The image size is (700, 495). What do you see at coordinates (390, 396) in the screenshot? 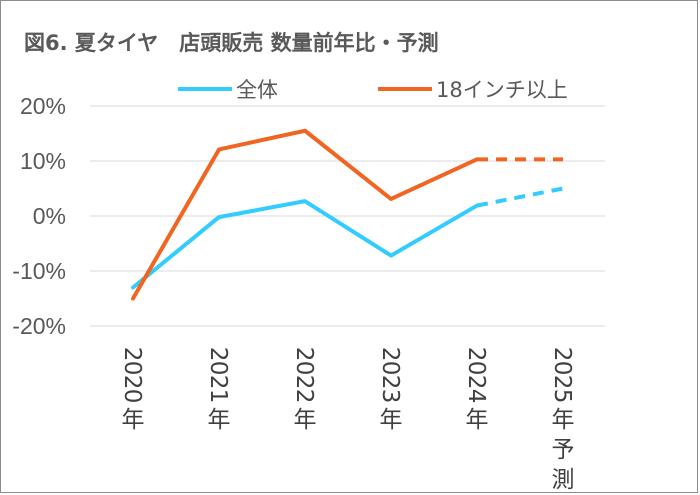
I see `svg-text: 3` at bounding box center [390, 396].